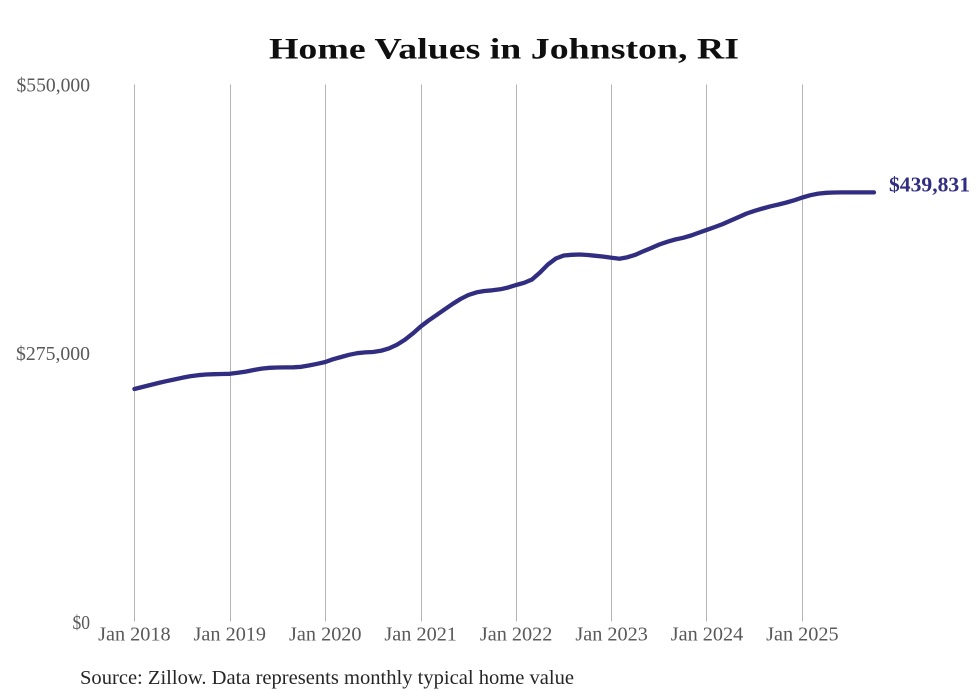  I want to click on svg-text: Jan 2022, so click(516, 635).